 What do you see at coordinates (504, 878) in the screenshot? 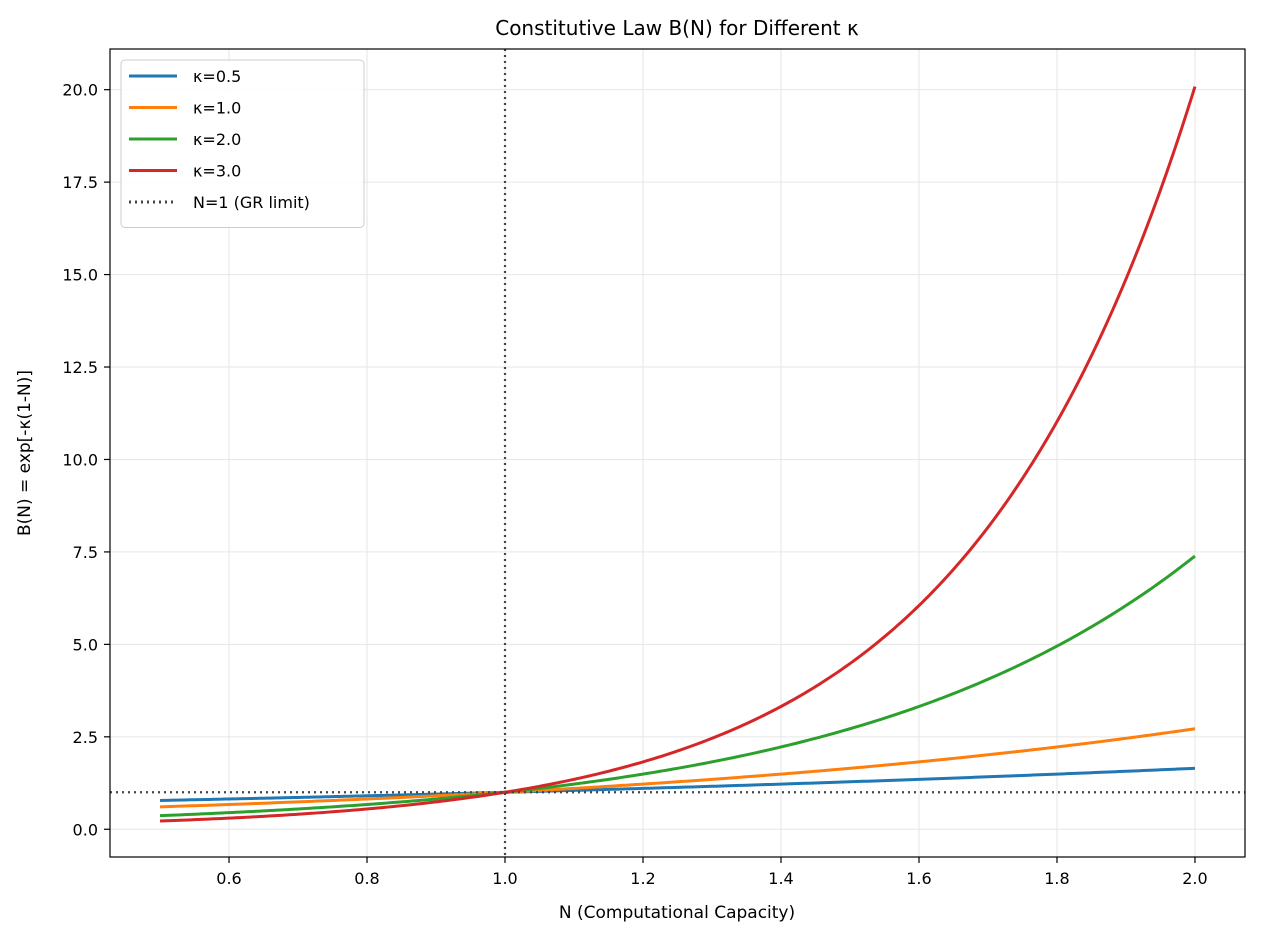
I see `x-tick-label: 1.0` at bounding box center [504, 878].